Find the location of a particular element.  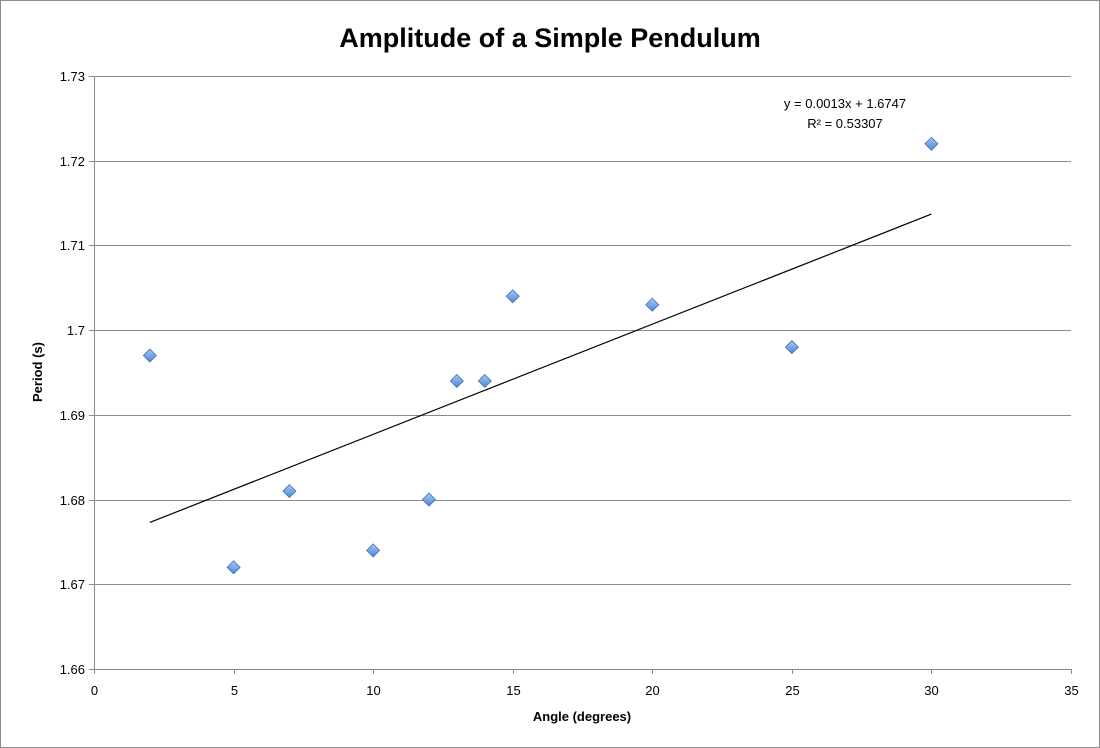

y-tick-label: 1.7 is located at coordinates (76, 330).